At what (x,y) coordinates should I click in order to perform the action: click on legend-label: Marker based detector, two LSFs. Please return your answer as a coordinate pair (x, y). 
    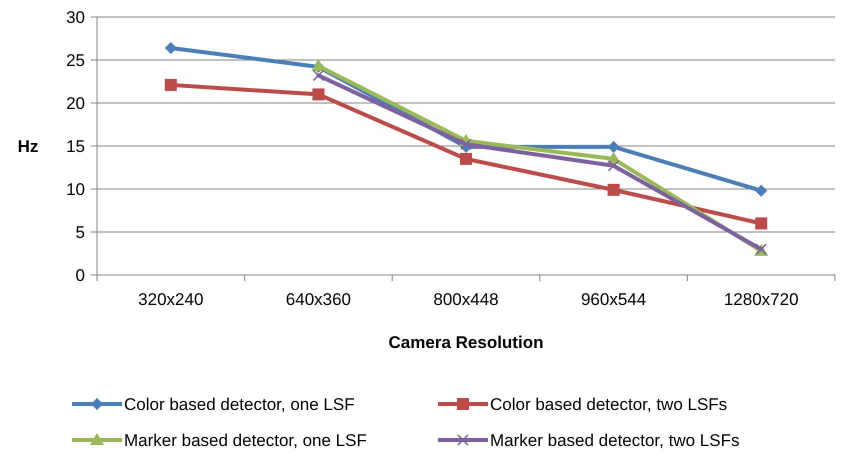
    Looking at the image, I should click on (615, 440).